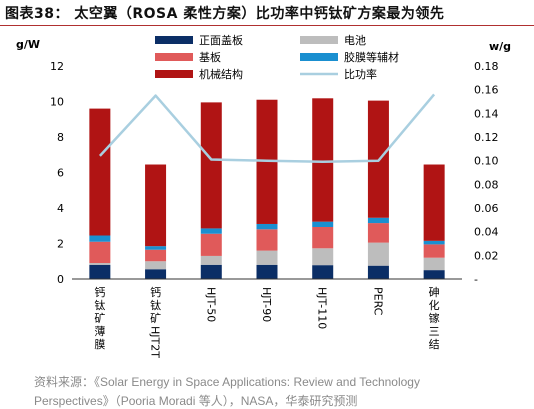 This screenshot has width=534, height=409. I want to click on x-tick-label-run: HJT-50, so click(210, 304).